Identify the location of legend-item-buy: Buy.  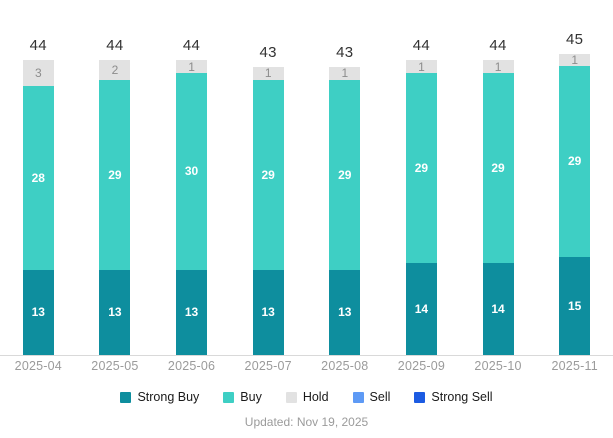
(242, 397).